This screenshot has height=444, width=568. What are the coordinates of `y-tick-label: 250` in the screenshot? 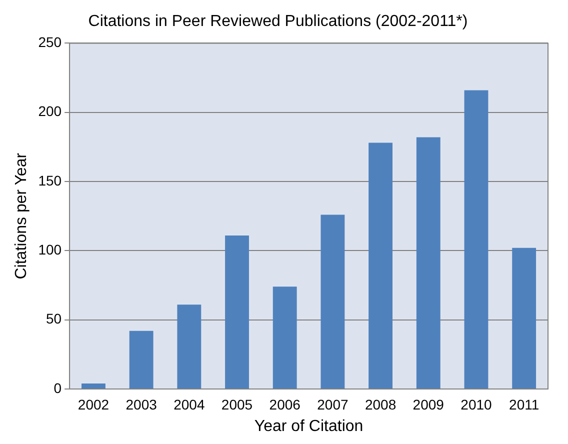 It's located at (50, 42).